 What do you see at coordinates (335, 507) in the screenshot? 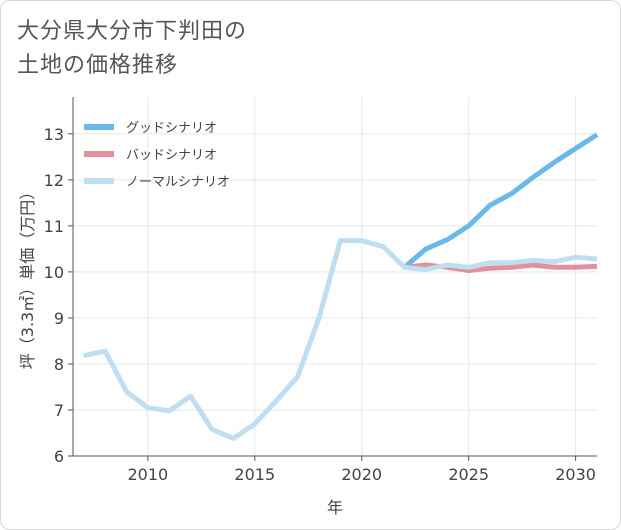
I see `x-axis-label: 年` at bounding box center [335, 507].